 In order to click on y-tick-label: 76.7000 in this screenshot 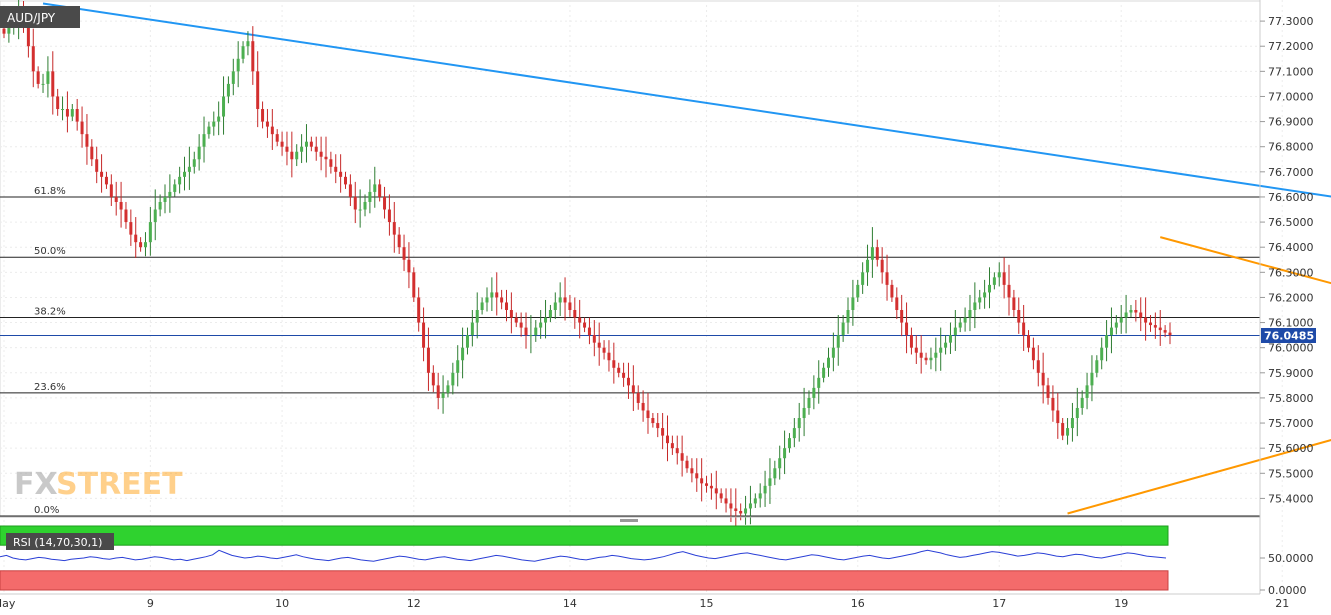, I will do `click(1291, 172)`.